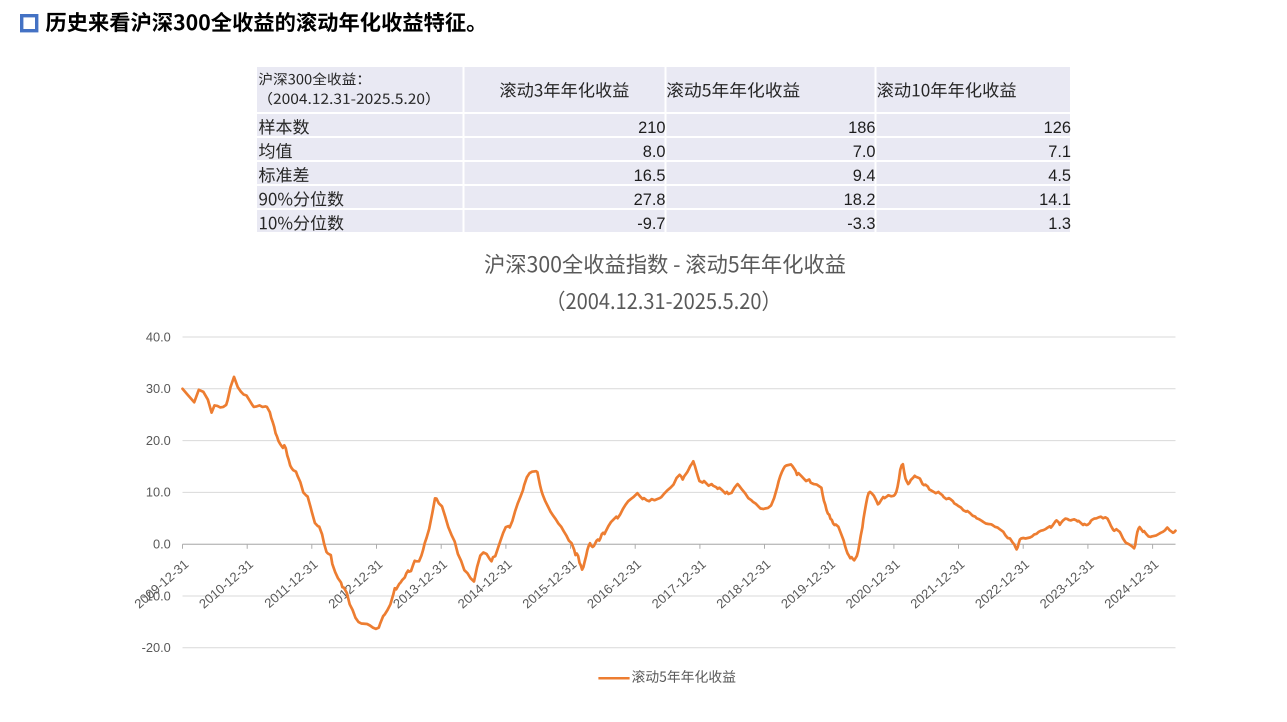  Describe the element at coordinates (1131, 583) in the screenshot. I see `svg-text: 2024-12-31` at that location.